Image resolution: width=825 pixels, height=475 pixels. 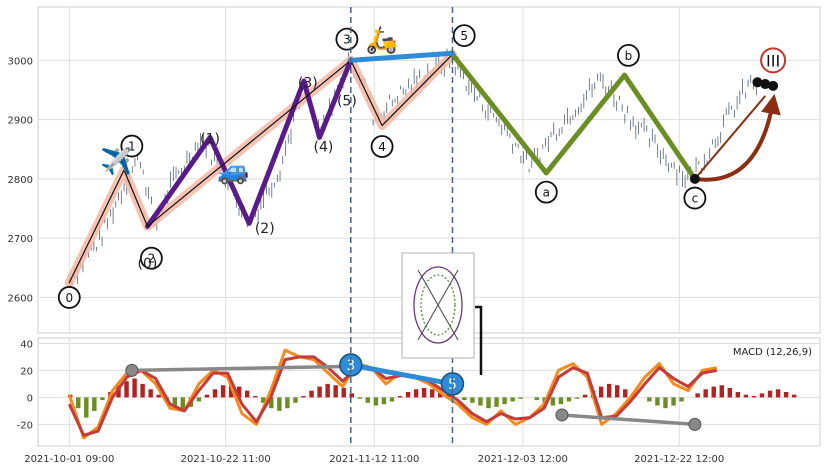 I want to click on x-tick-label: 2021-11-12 11:00, so click(x=374, y=459).